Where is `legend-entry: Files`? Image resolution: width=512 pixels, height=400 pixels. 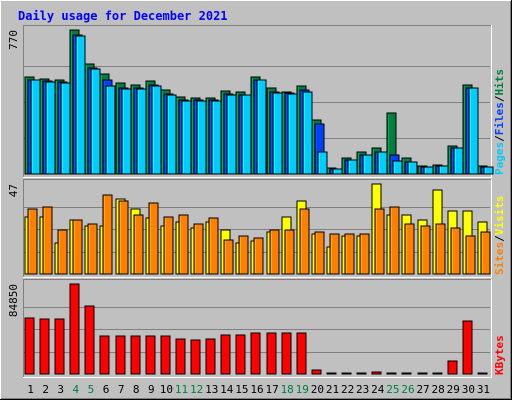
legend-entry: Files is located at coordinates (499, 118).